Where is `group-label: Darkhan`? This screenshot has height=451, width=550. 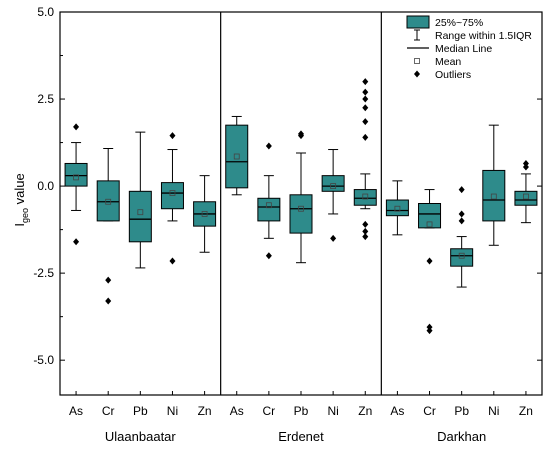
group-label: Darkhan is located at coordinates (461, 436).